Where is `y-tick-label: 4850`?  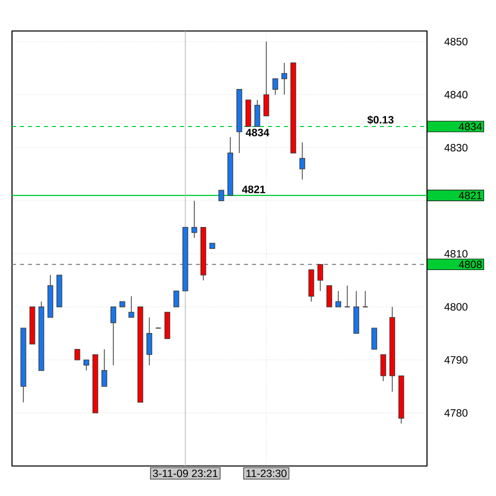
y-tick-label: 4850 is located at coordinates (456, 42).